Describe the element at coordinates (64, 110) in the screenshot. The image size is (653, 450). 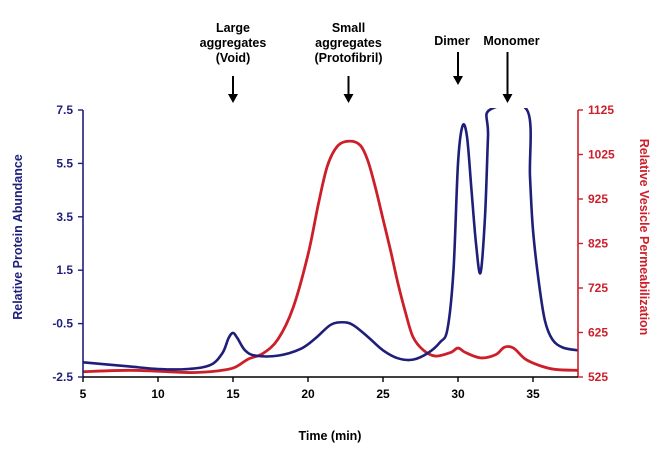
I see `y-left-tick-label: 7.5` at that location.